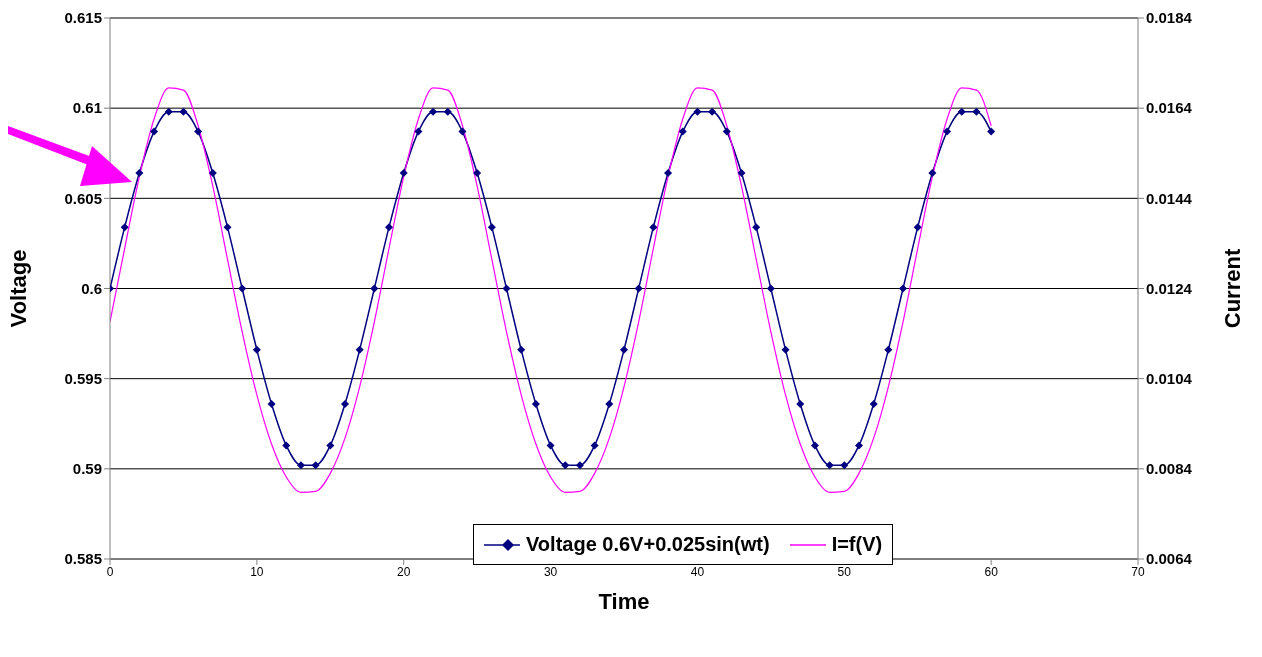  What do you see at coordinates (697, 571) in the screenshot?
I see `x-tick-label: 40` at bounding box center [697, 571].